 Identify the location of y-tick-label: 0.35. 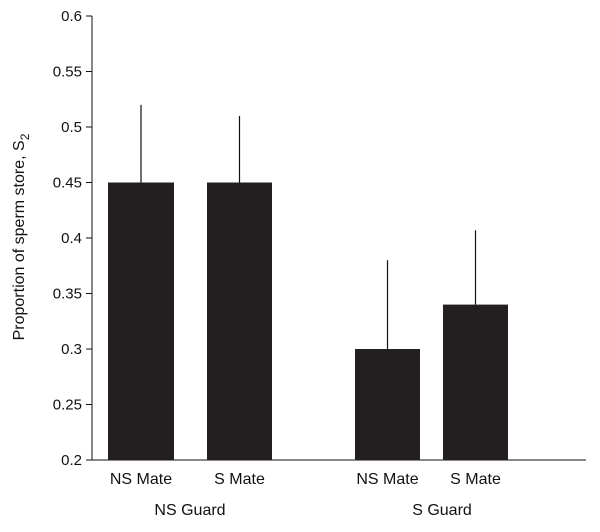
(67, 294).